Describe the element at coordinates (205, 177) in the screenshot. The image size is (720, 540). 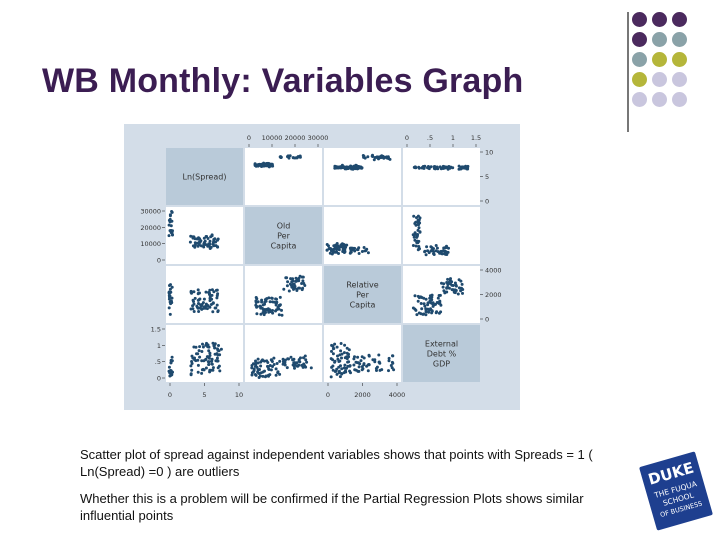
I see `diagonal-label: Ln(Spread)` at that location.